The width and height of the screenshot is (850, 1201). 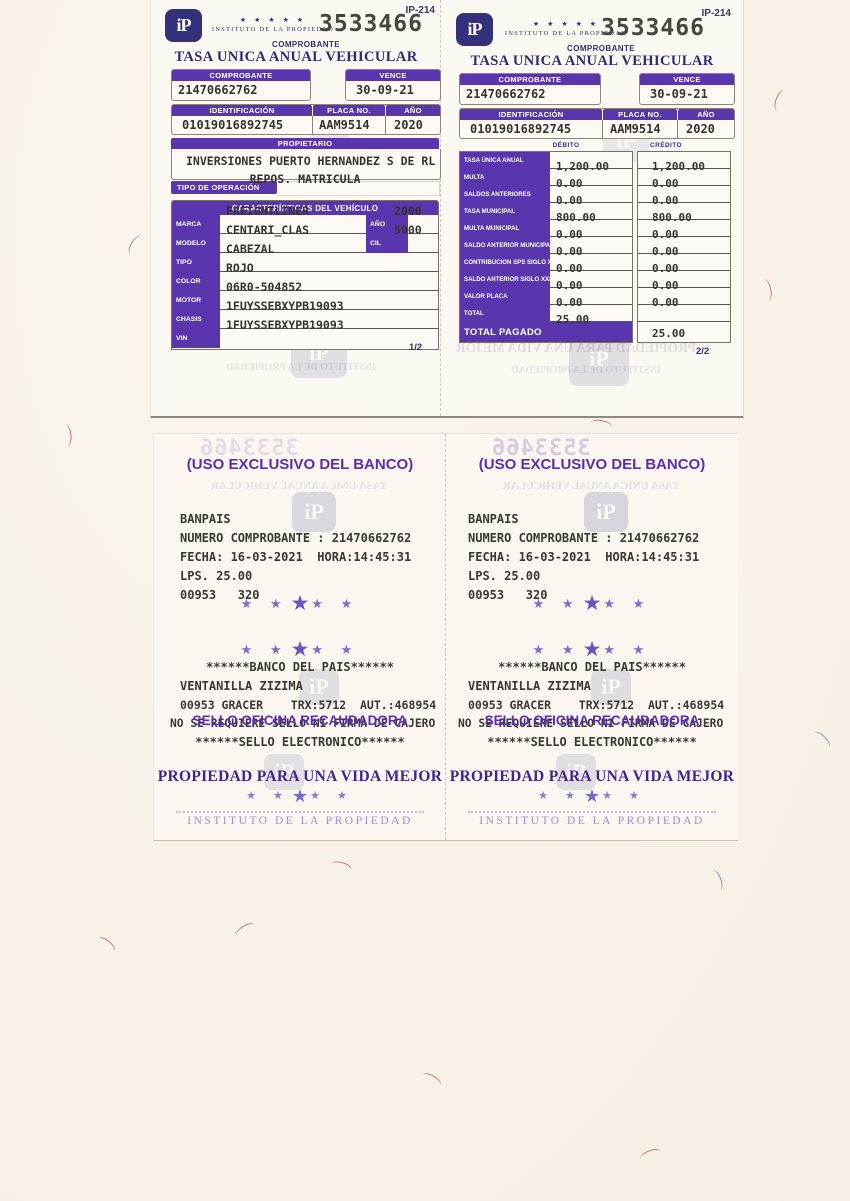 I want to click on marca-value: FREIGHTLINER, so click(x=268, y=211).